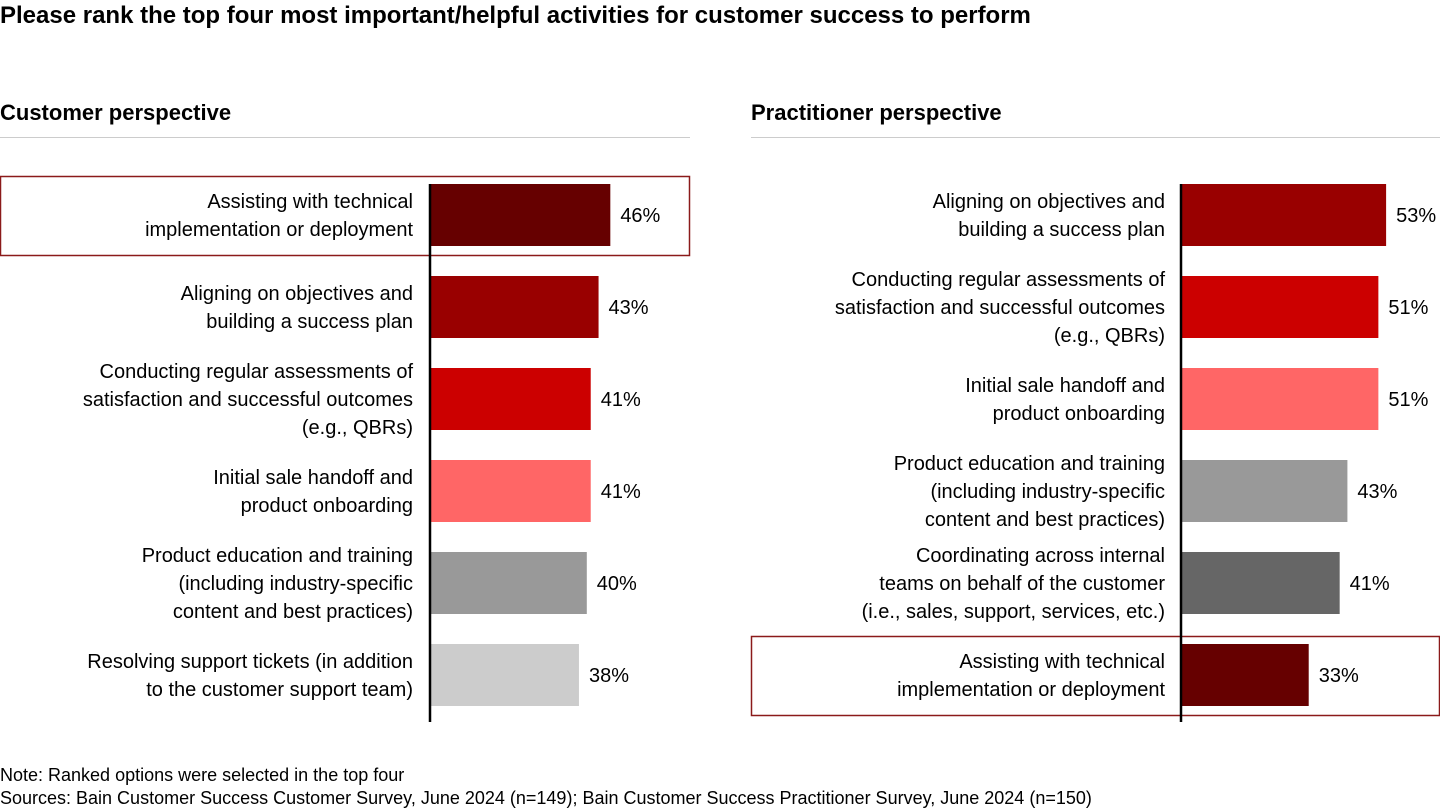 The image size is (1440, 810). What do you see at coordinates (1339, 676) in the screenshot?
I see `value-label: 33%` at bounding box center [1339, 676].